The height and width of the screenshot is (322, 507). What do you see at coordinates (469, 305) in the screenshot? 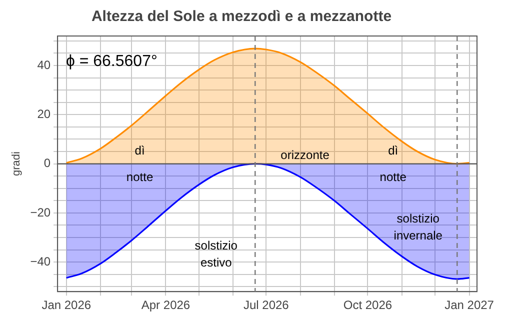
I see `x-tick-label: Jan 2027` at bounding box center [469, 305].